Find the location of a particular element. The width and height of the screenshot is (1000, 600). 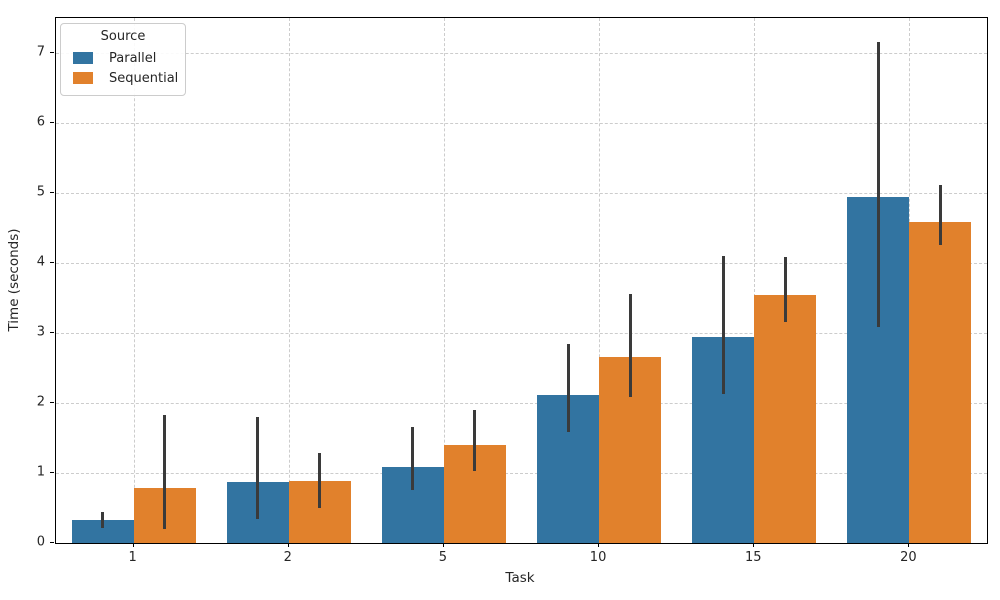

legend-entry-sequential: Sequential is located at coordinates (124, 78).